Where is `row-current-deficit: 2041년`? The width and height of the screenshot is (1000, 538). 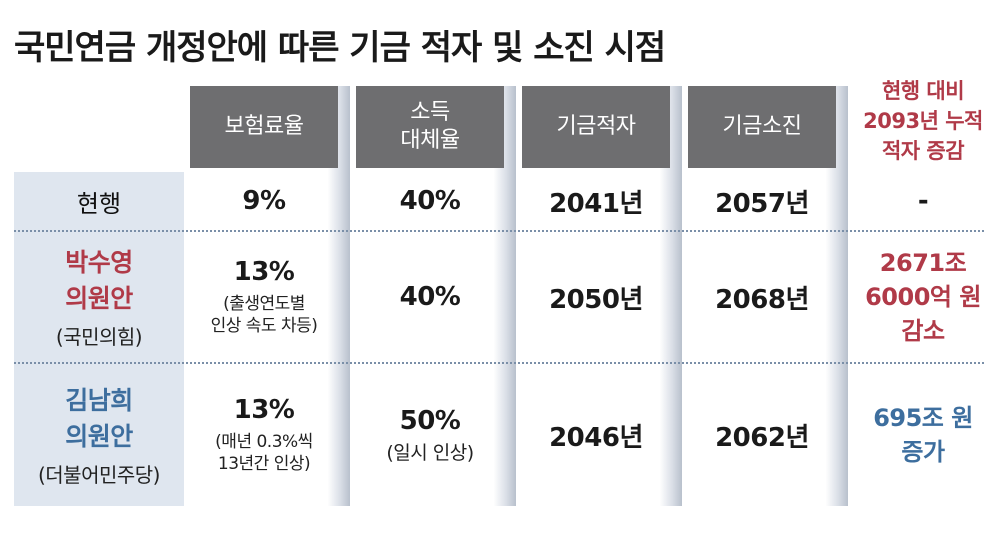 row-current-deficit: 2041년 is located at coordinates (596, 201).